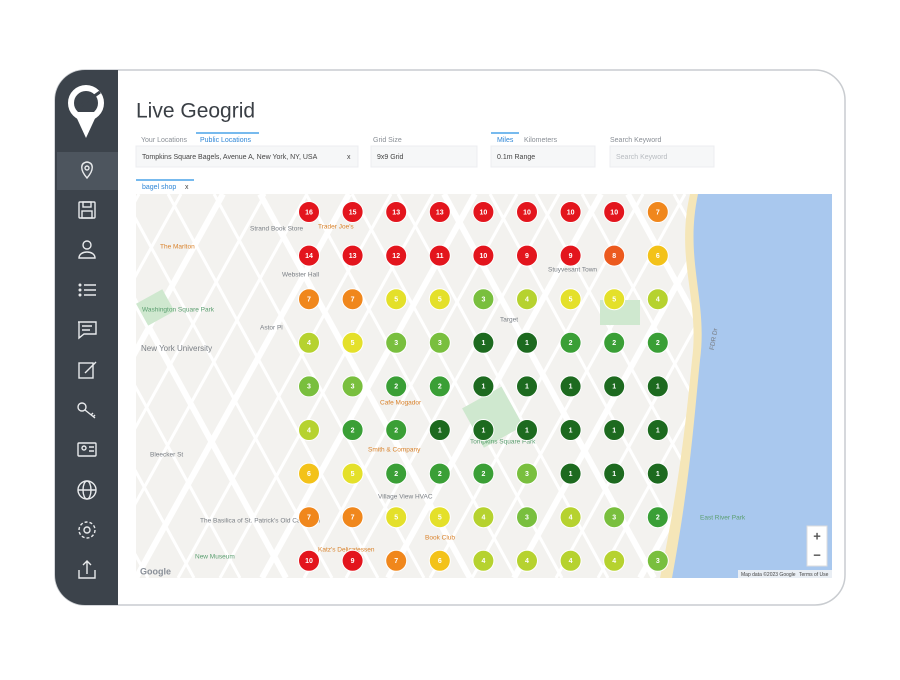 The image size is (900, 680). What do you see at coordinates (505, 140) in the screenshot?
I see `unit-tab-active: Miles` at bounding box center [505, 140].